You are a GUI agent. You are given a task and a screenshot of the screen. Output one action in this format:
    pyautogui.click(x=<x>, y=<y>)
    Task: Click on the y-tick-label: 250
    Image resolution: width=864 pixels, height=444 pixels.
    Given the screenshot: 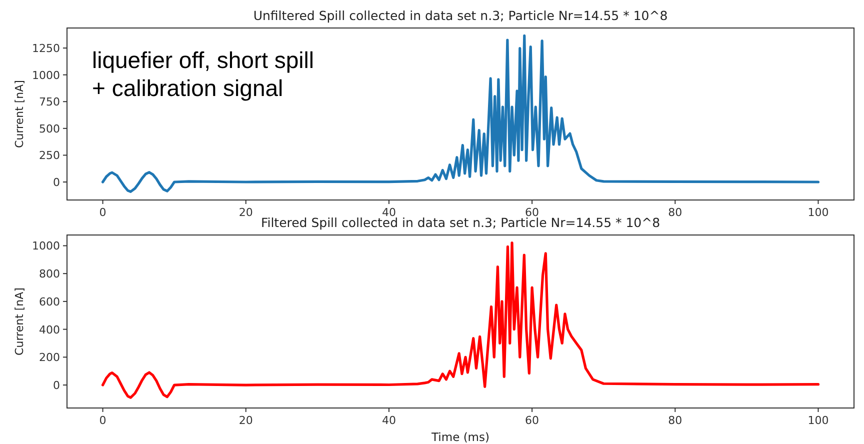 What is the action you would take?
    pyautogui.click(x=49, y=155)
    